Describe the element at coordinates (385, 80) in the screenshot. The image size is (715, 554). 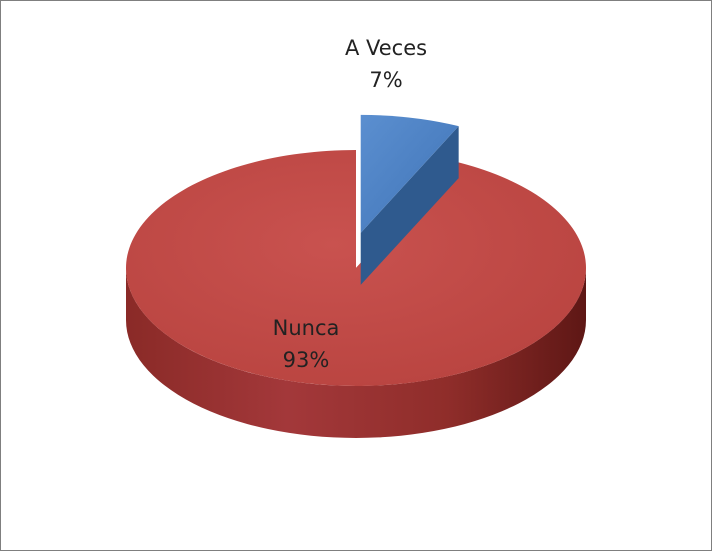
I see `slice-percent-a-veces: 7%` at that location.